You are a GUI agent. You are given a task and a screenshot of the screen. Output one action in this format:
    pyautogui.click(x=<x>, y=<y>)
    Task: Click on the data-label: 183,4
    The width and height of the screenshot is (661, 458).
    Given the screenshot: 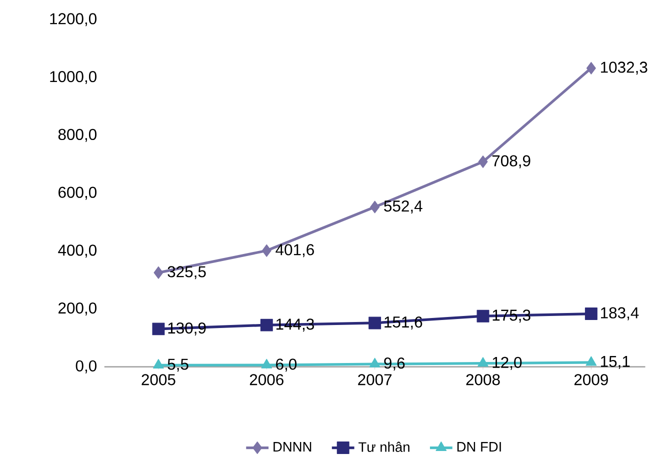 What is the action you would take?
    pyautogui.click(x=620, y=313)
    